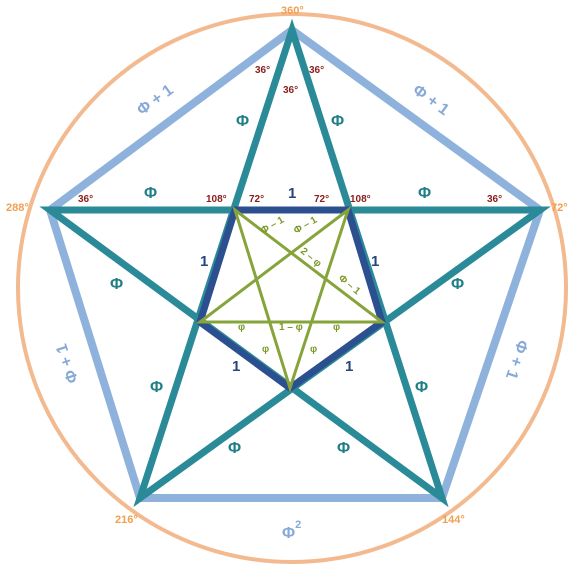 The width and height of the screenshot is (585, 564). I want to click on outer-side-label-top-right: Φ + 1, so click(430, 100).